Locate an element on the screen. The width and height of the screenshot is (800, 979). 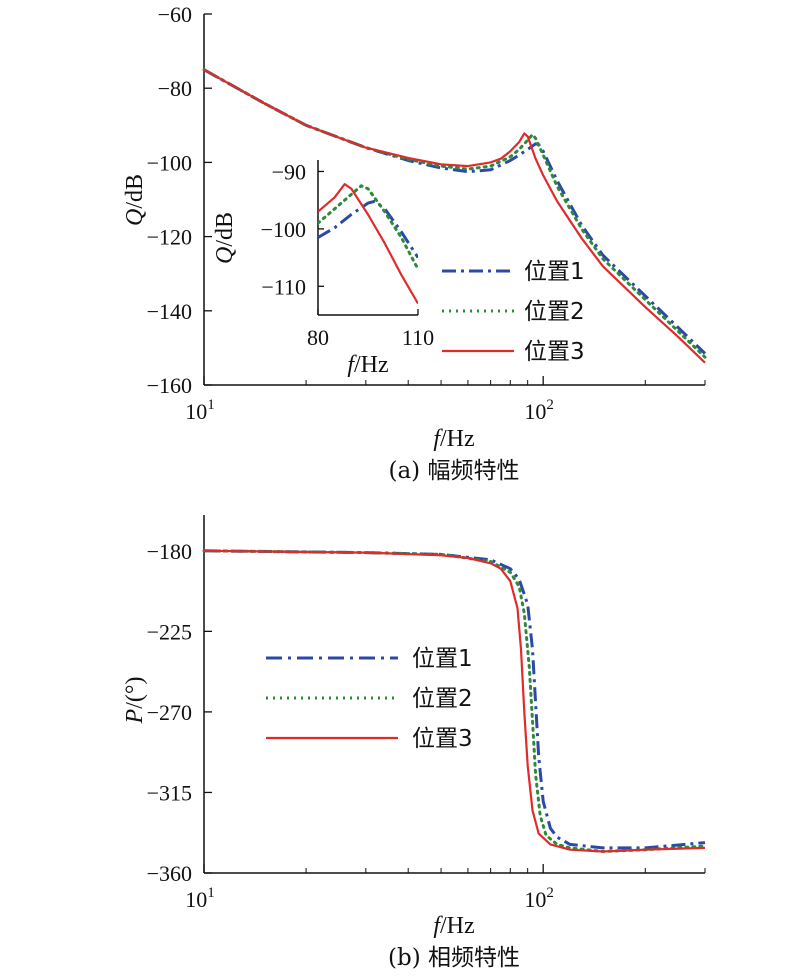
y-ticks-b: −180 −225 −270 −315 −360 is located at coordinates (179, 712).